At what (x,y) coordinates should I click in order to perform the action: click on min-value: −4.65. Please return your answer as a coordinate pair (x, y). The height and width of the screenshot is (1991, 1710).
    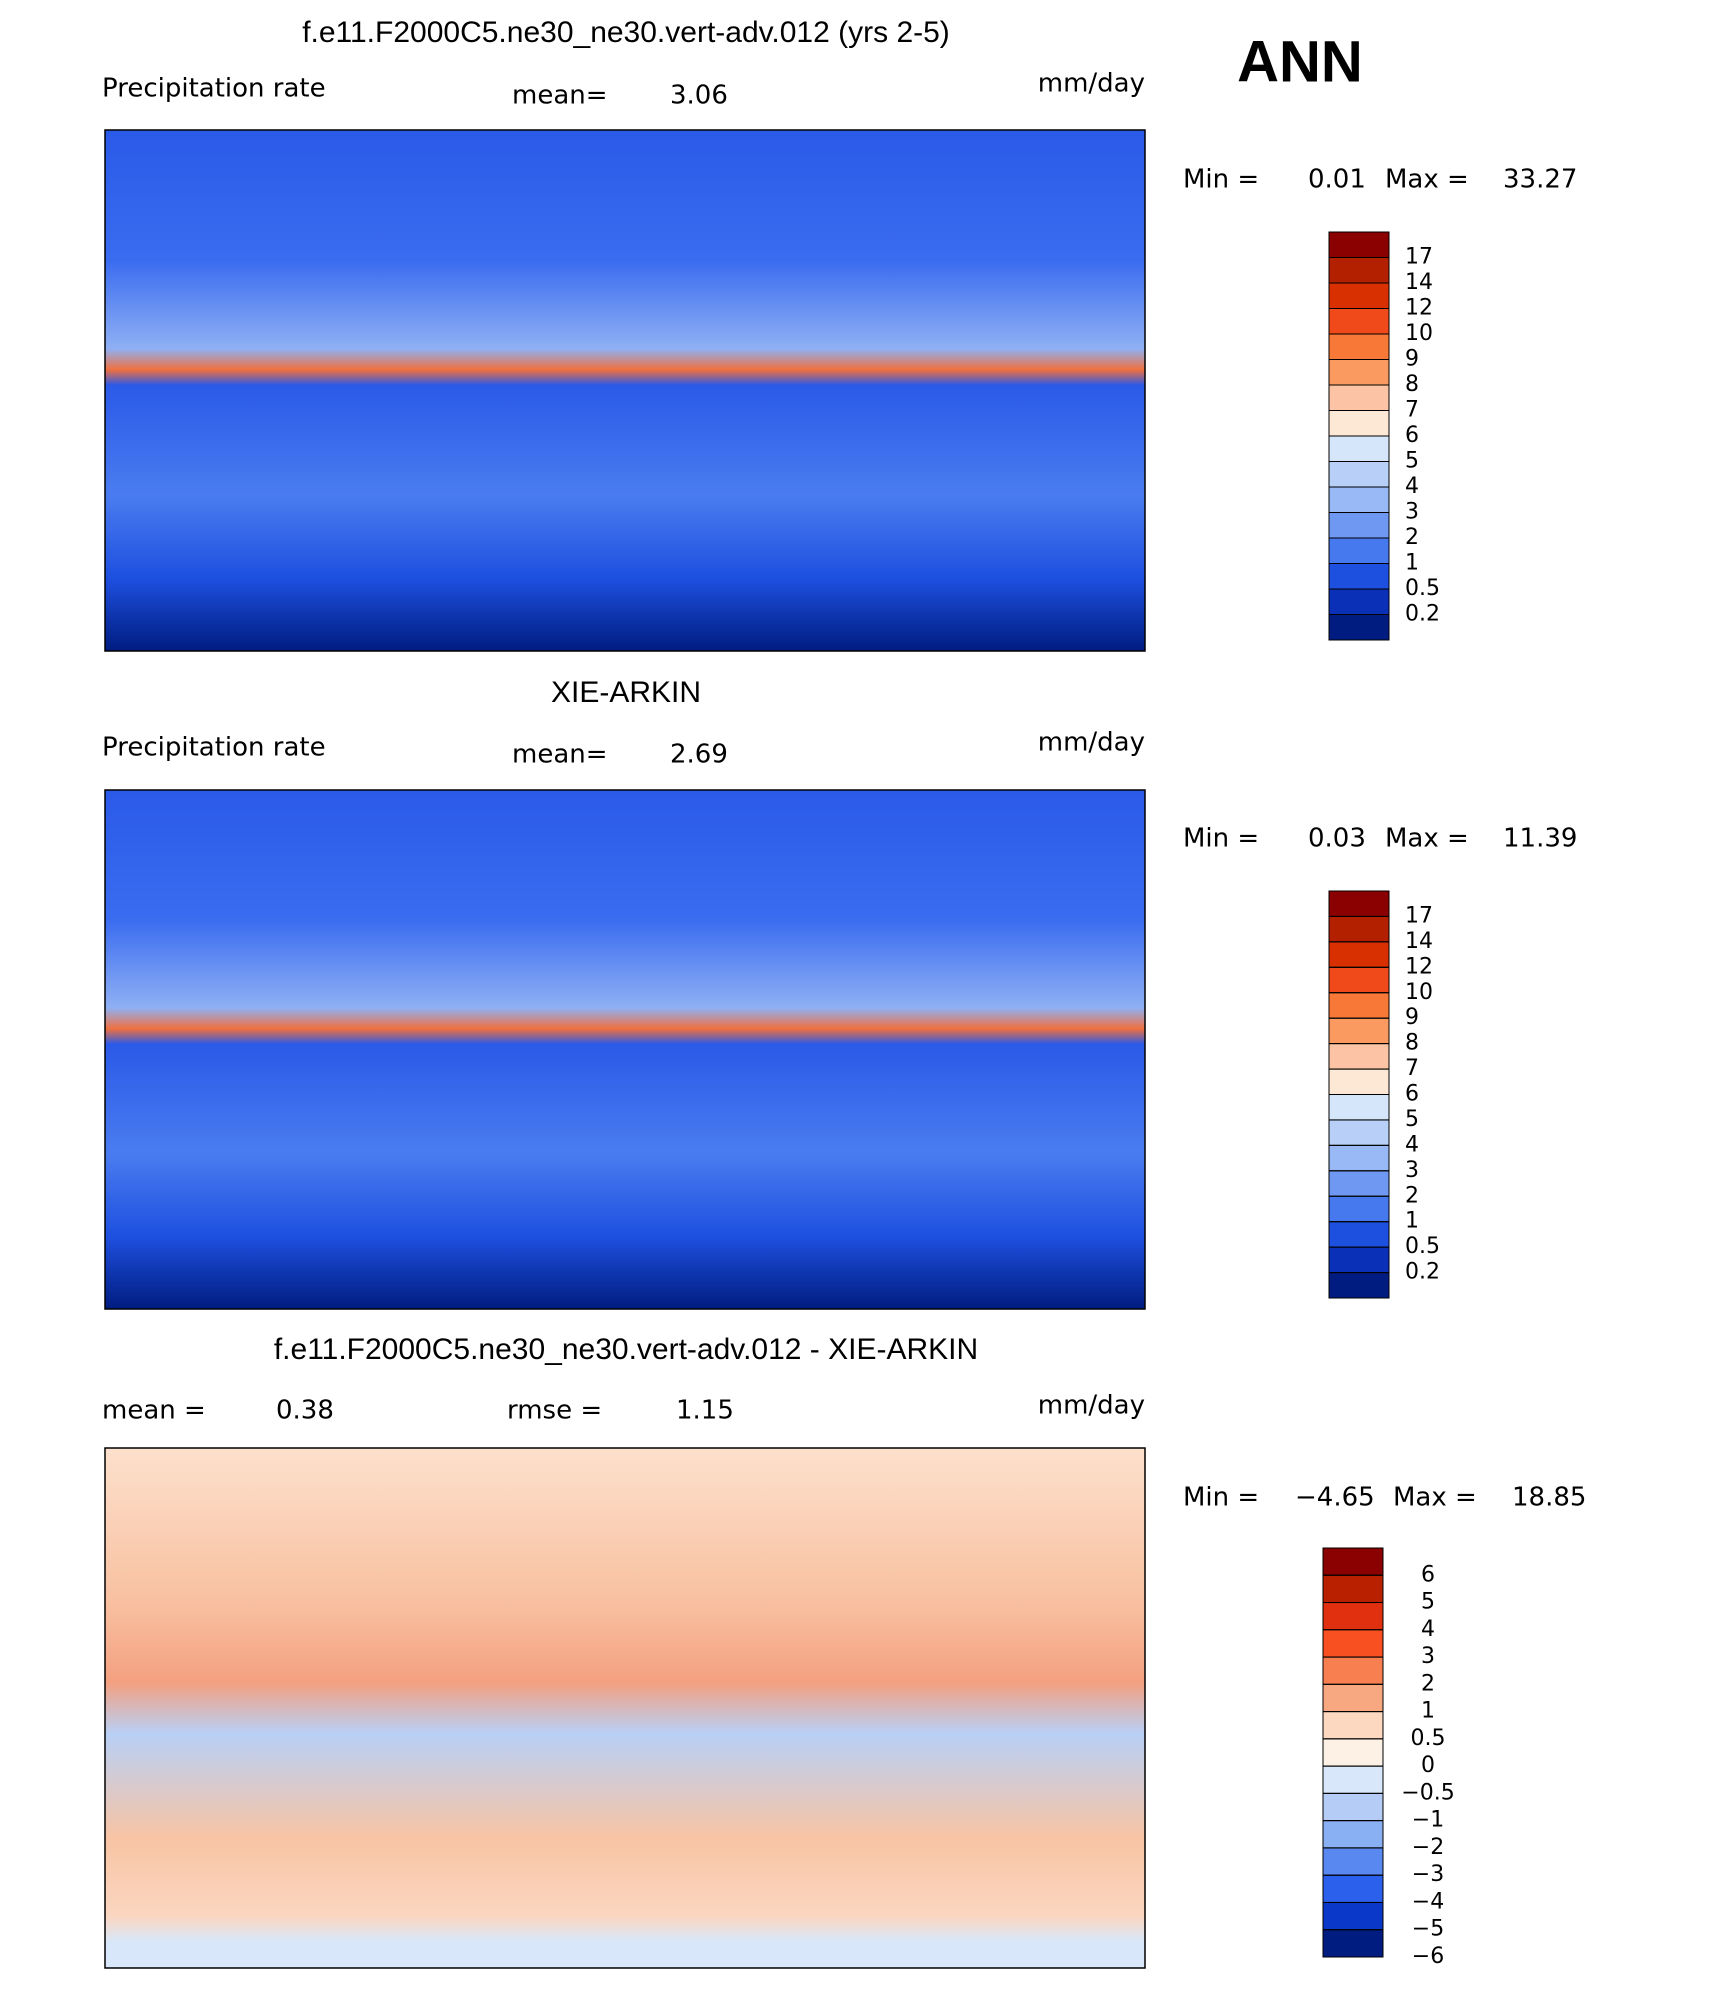
    Looking at the image, I should click on (1335, 1498).